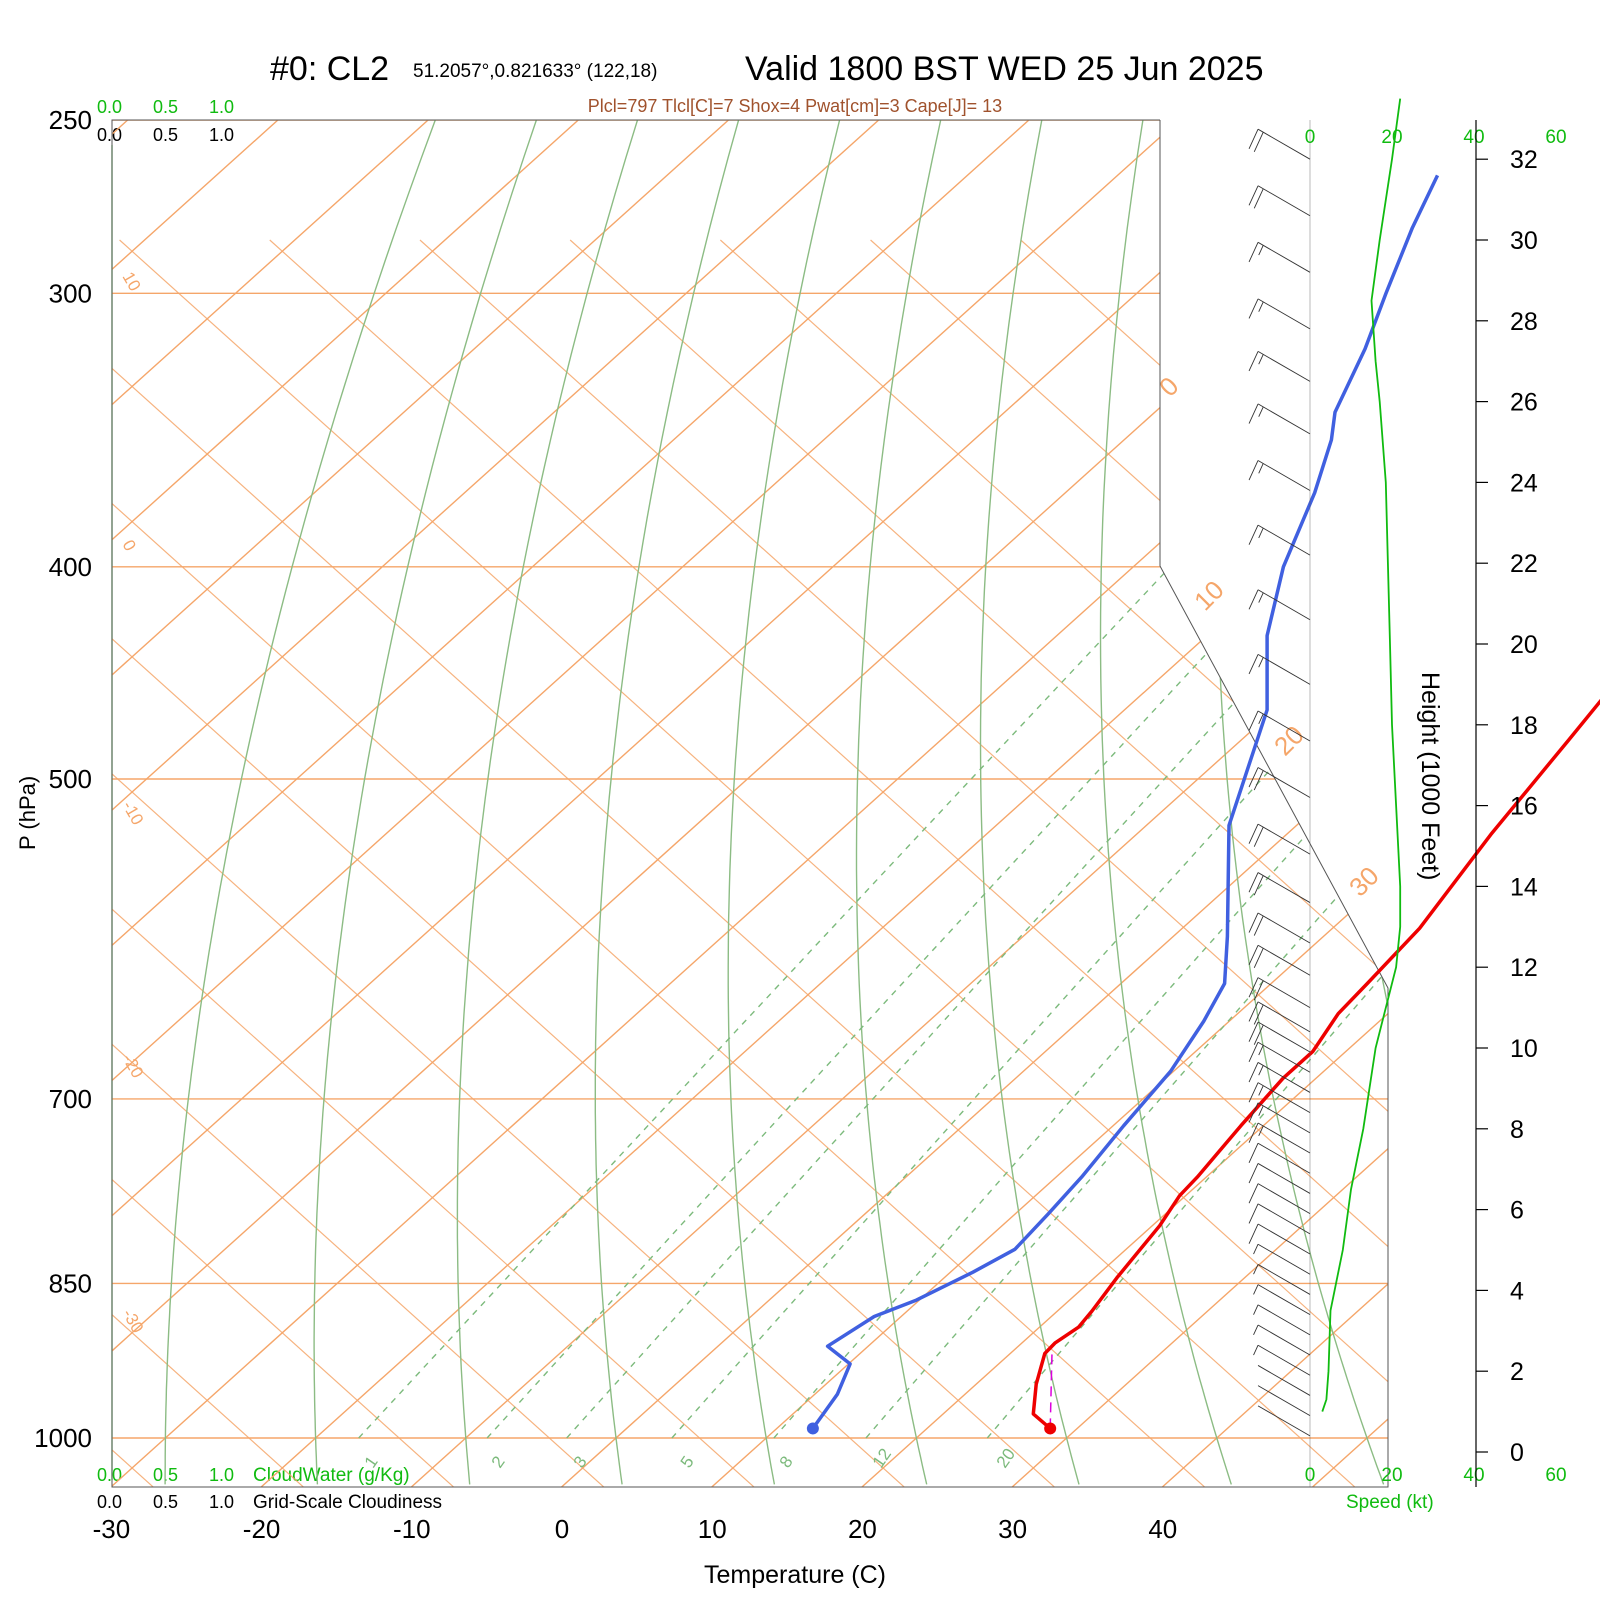  I want to click on cloudwater-tick-top: 0.0, so click(109, 107).